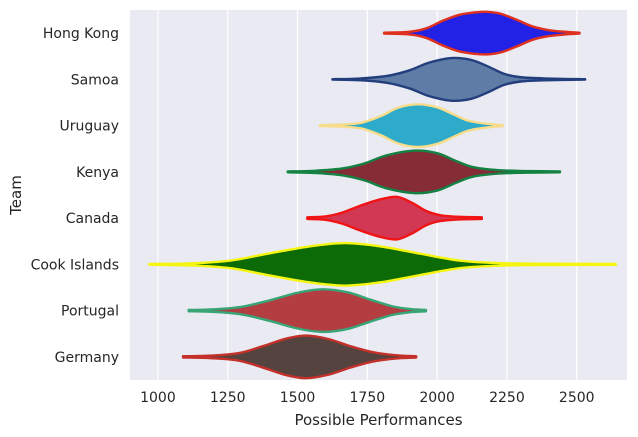 This screenshot has height=437, width=638. I want to click on violin-uruguay, so click(411, 126).